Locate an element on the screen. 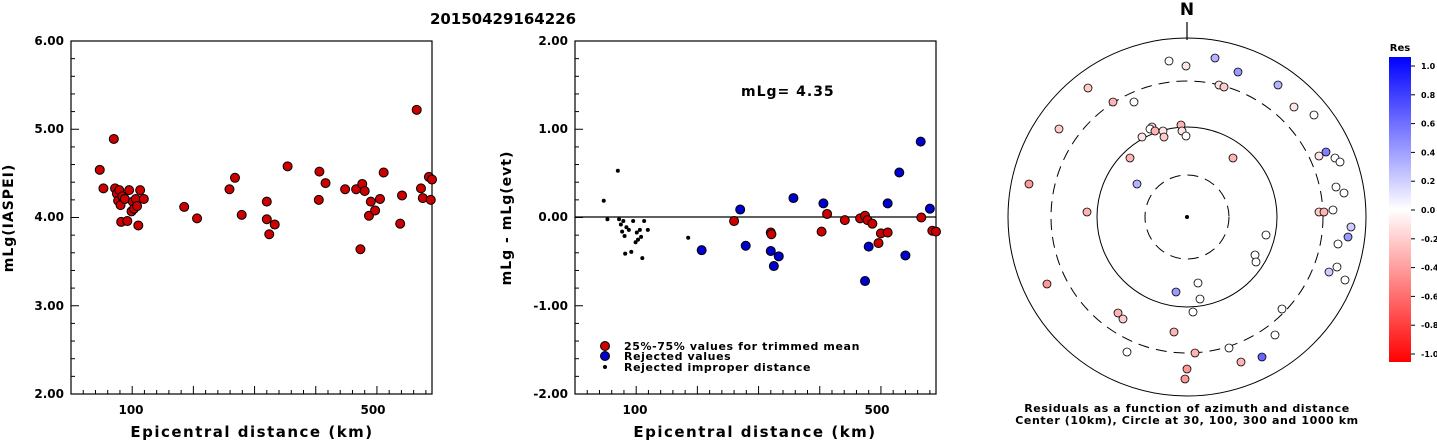 This screenshot has height=441, width=1437. left-ytick-4: 2.00 is located at coordinates (49, 394).